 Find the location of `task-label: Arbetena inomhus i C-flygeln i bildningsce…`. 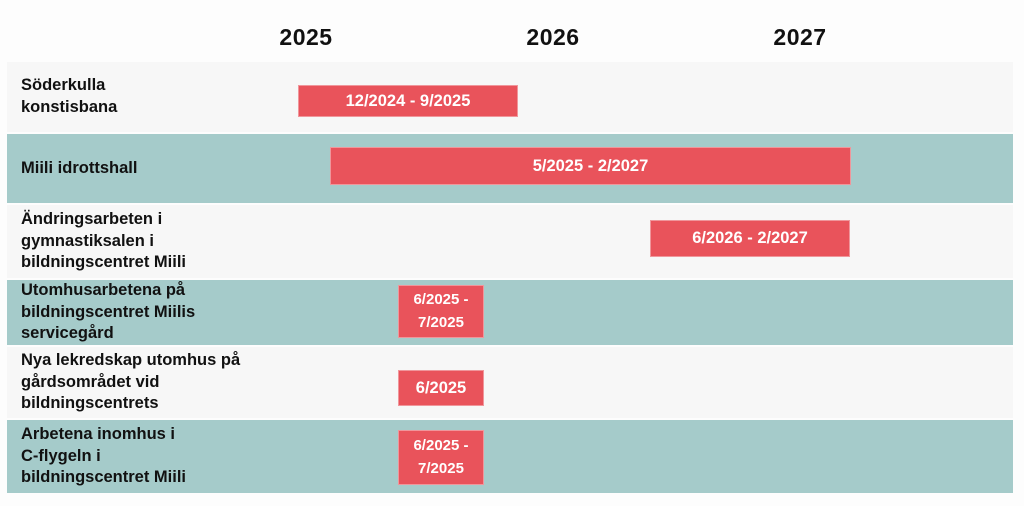

task-label: Arbetena inomhus i C-flygeln i bildningsce… is located at coordinates (96, 456).